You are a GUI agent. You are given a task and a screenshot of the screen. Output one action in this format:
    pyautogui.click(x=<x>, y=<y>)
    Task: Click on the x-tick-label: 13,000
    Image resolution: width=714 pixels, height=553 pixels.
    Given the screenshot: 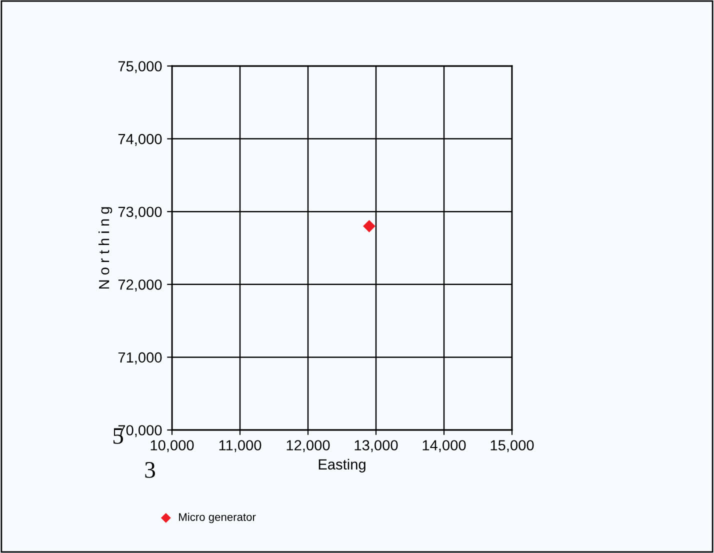 What is the action you would take?
    pyautogui.click(x=376, y=446)
    